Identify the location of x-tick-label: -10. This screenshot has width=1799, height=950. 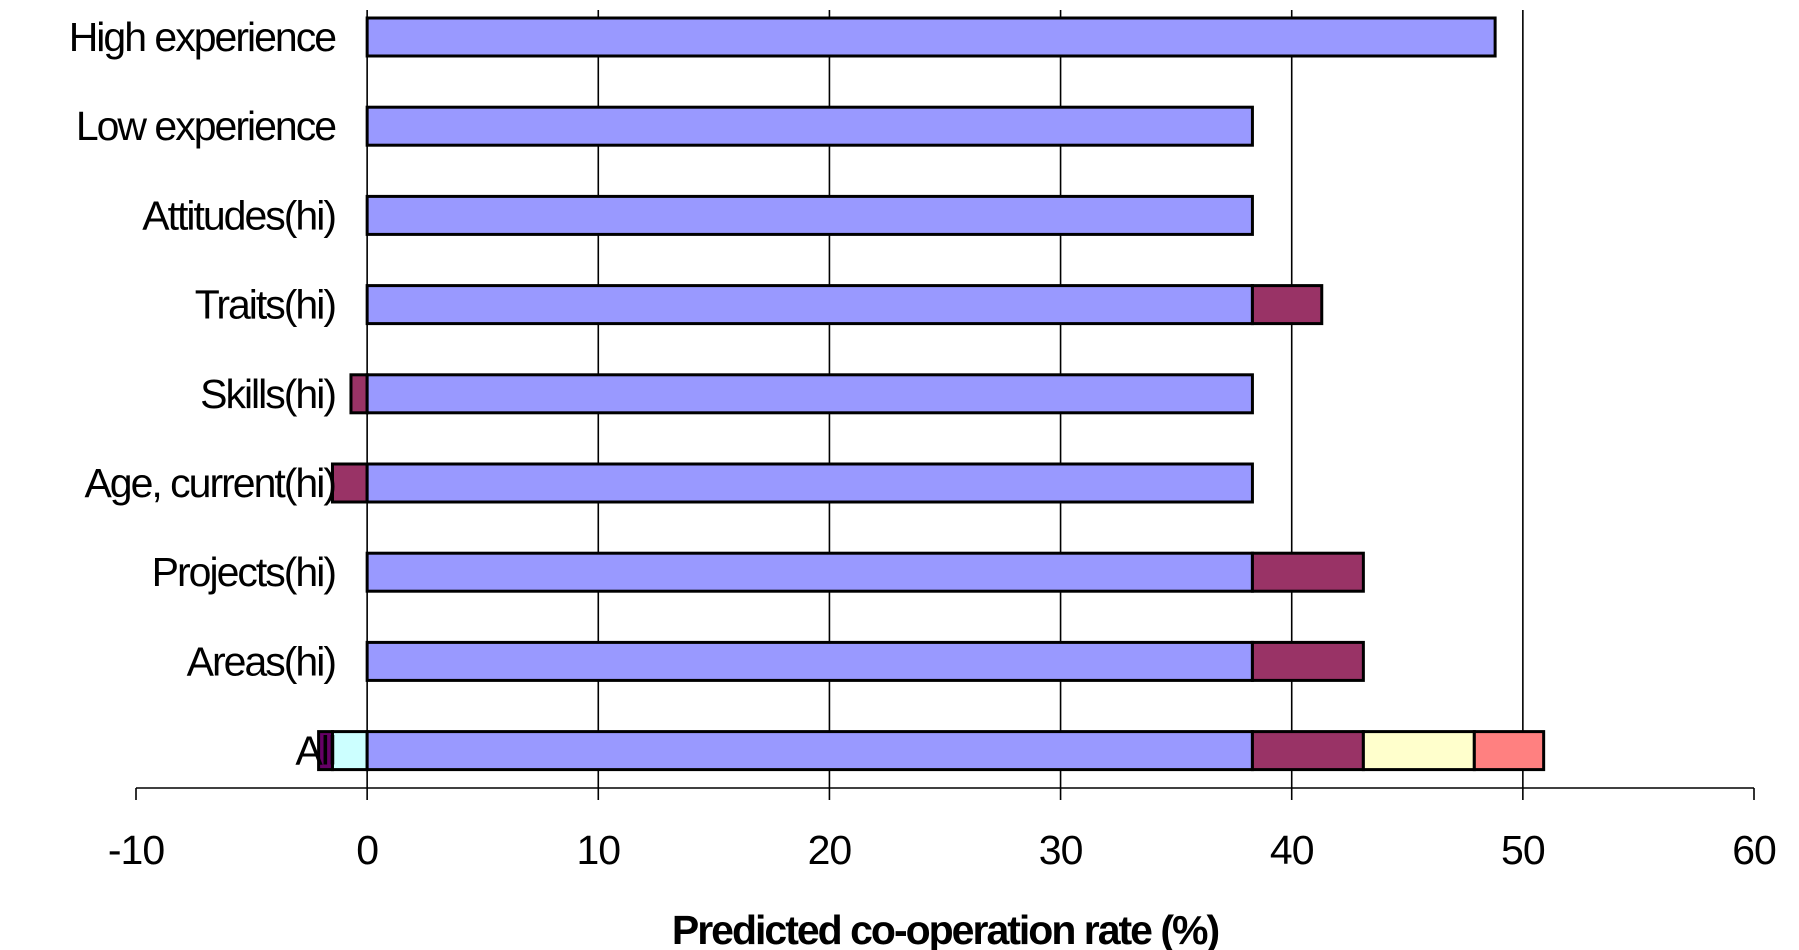
(136, 850).